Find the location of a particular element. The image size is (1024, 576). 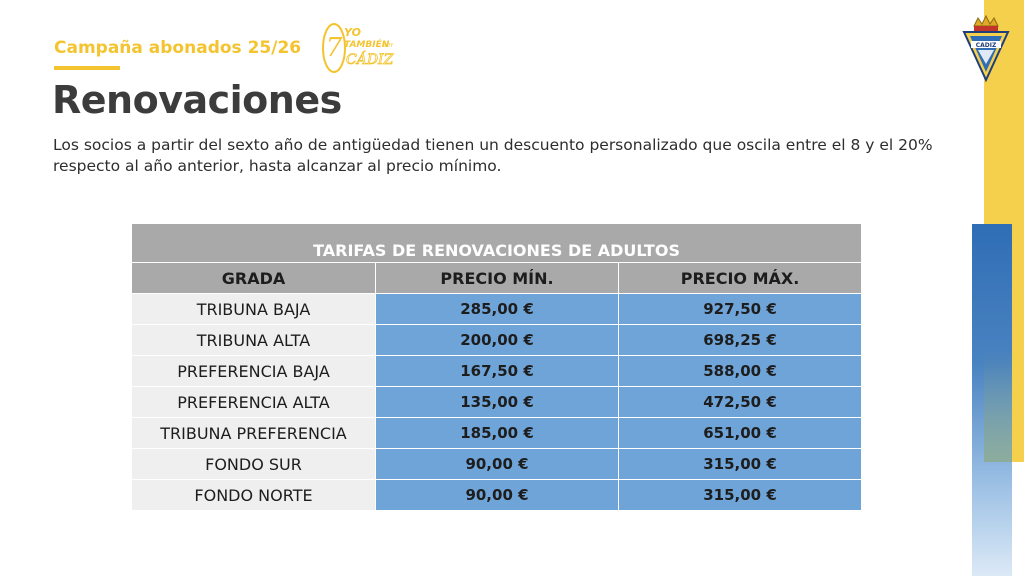

grada-cell: PREFERENCIA BAJA is located at coordinates (253, 371).